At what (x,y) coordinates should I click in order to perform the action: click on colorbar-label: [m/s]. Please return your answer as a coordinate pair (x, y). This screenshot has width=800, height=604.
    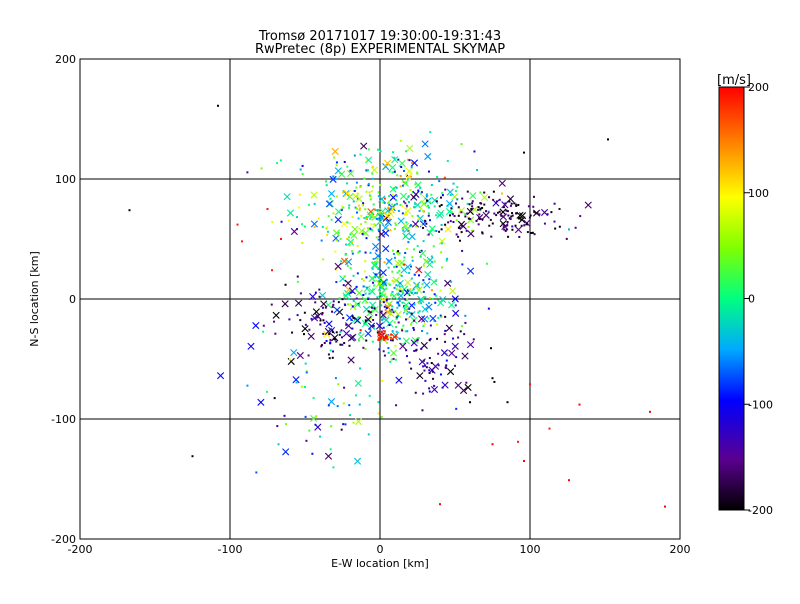
    Looking at the image, I should click on (734, 80).